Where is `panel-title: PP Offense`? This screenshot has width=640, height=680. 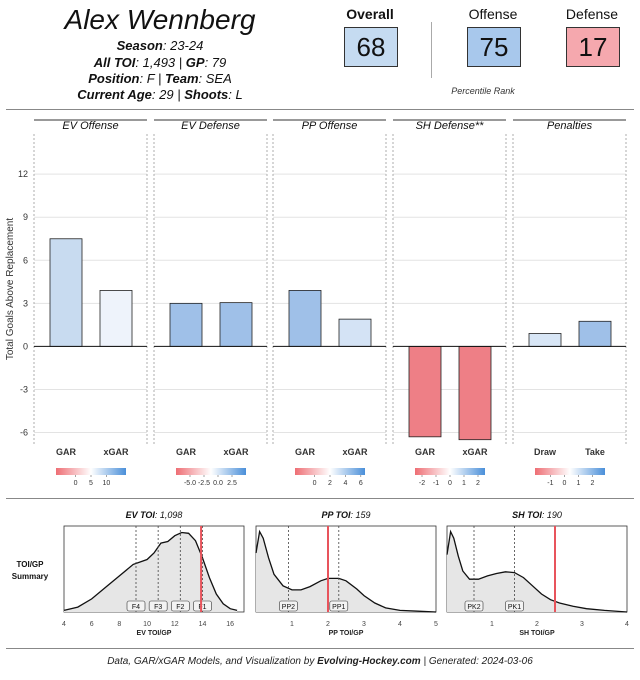 panel-title: PP Offense is located at coordinates (330, 126).